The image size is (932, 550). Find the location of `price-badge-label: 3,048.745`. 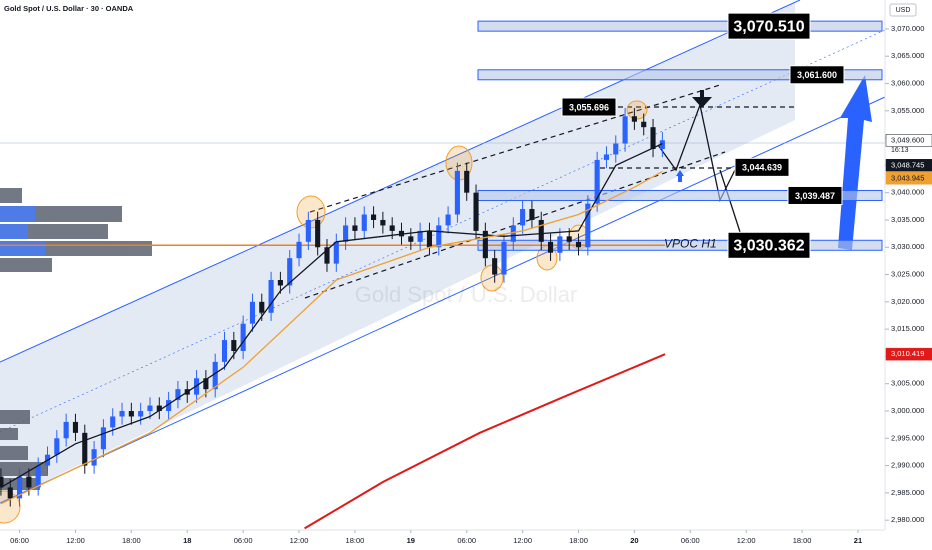

price-badge-label: 3,048.745 is located at coordinates (907, 164).